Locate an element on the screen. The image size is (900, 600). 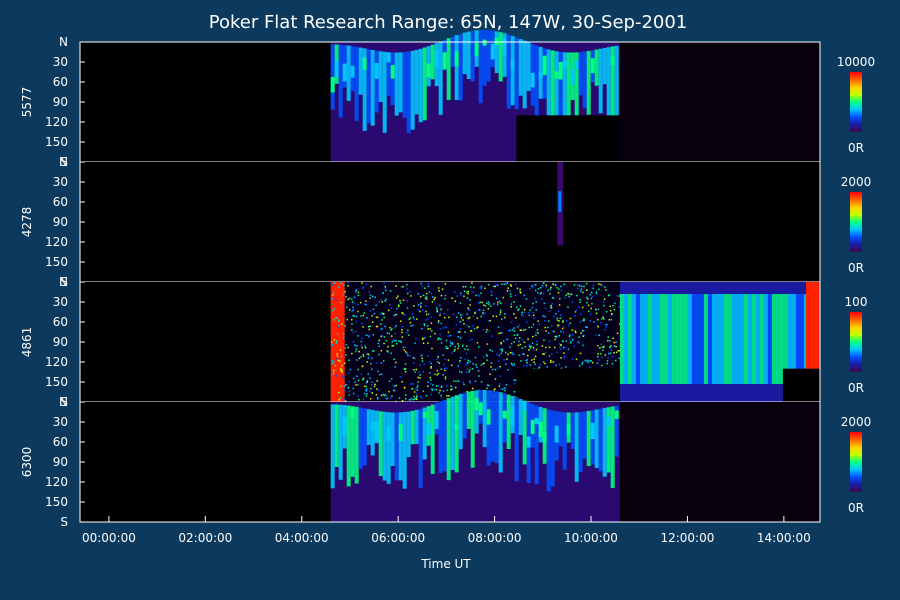
y-tick-label: 150 is located at coordinates (56, 502).